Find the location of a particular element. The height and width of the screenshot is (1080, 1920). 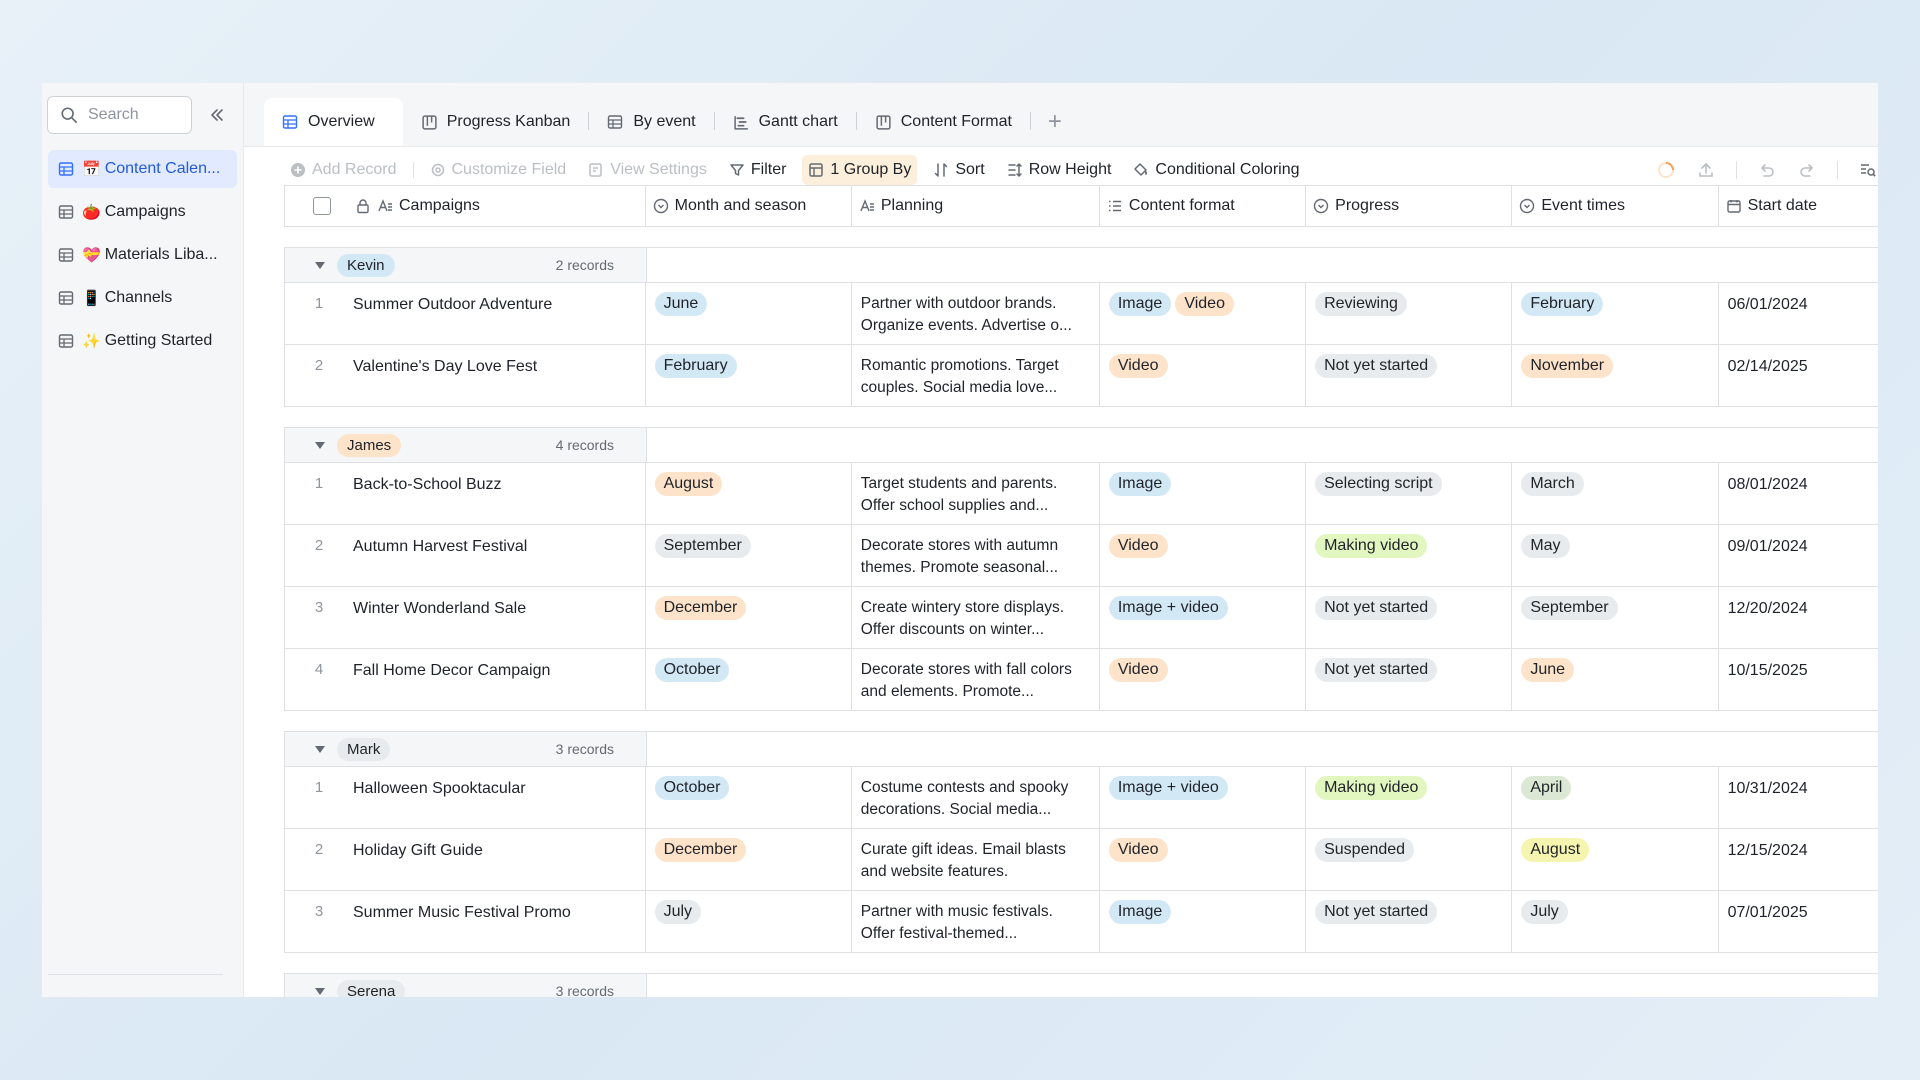

column-header-planning: Planning is located at coordinates (976, 206).